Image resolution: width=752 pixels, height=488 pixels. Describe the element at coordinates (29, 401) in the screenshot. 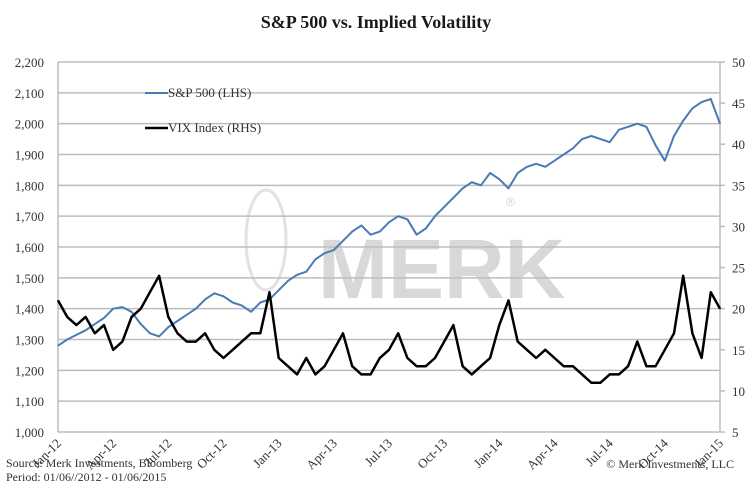

I see `left-tick-label: 1,100` at that location.